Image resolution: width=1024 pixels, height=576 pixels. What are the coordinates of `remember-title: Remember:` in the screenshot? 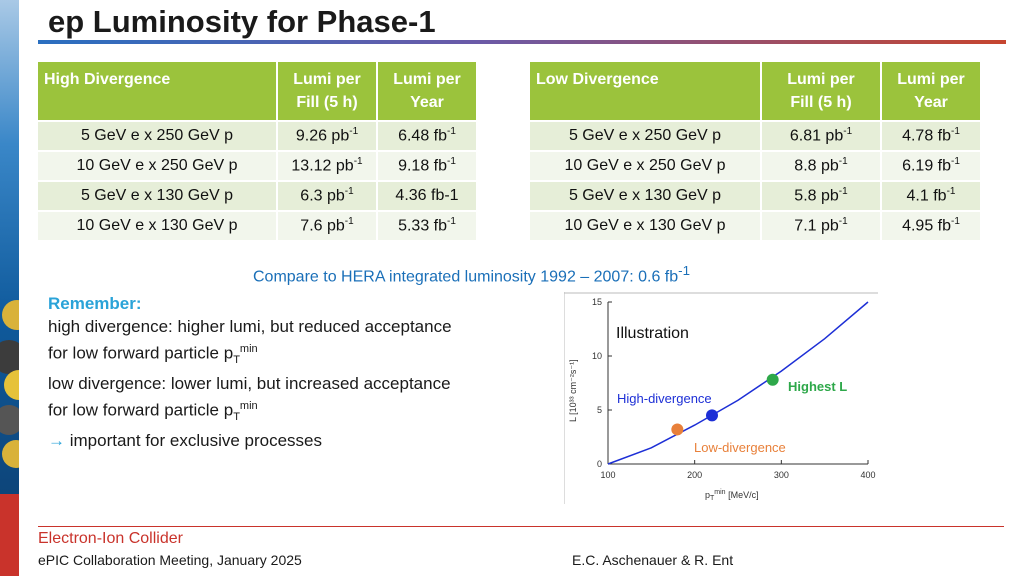 It's located at (95, 303).